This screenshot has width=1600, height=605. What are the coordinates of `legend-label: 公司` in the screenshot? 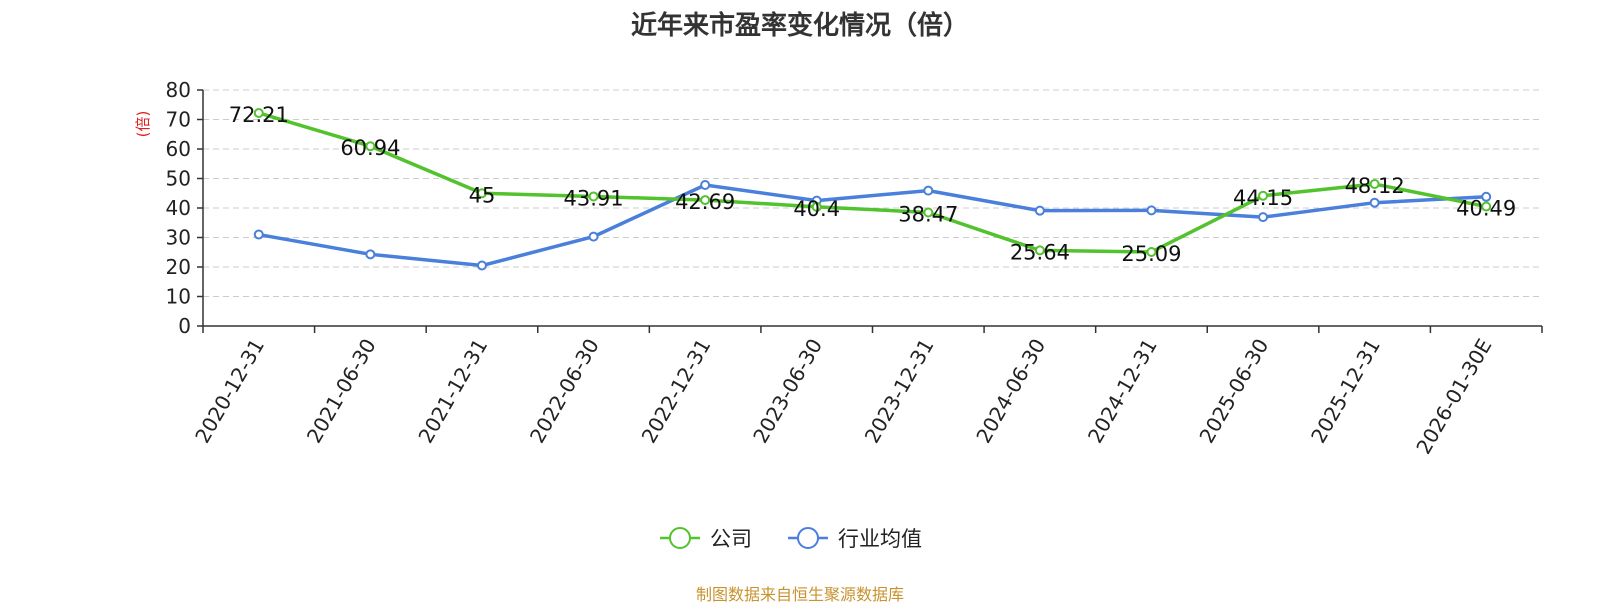 It's located at (731, 539).